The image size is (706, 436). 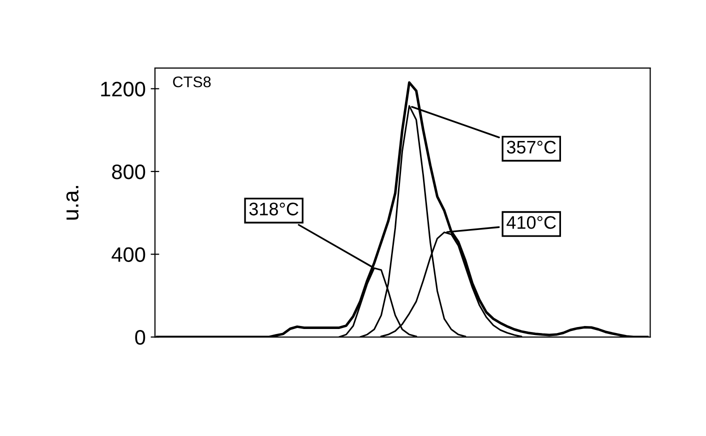 What do you see at coordinates (192, 82) in the screenshot?
I see `chart-title: CTS8` at bounding box center [192, 82].